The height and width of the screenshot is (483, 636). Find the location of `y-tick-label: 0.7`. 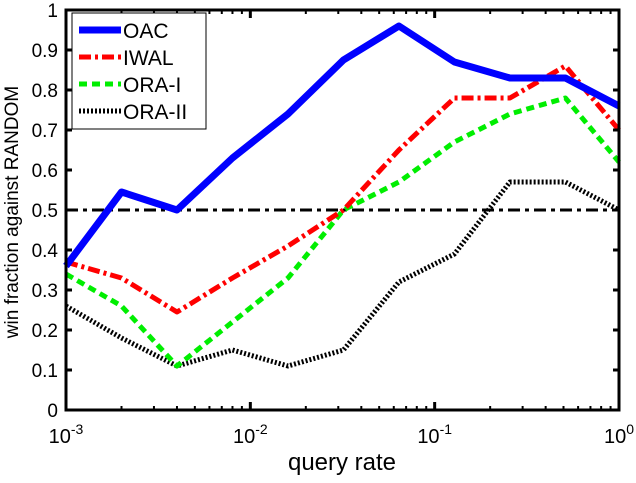

y-tick-label: 0.7 is located at coordinates (45, 131).